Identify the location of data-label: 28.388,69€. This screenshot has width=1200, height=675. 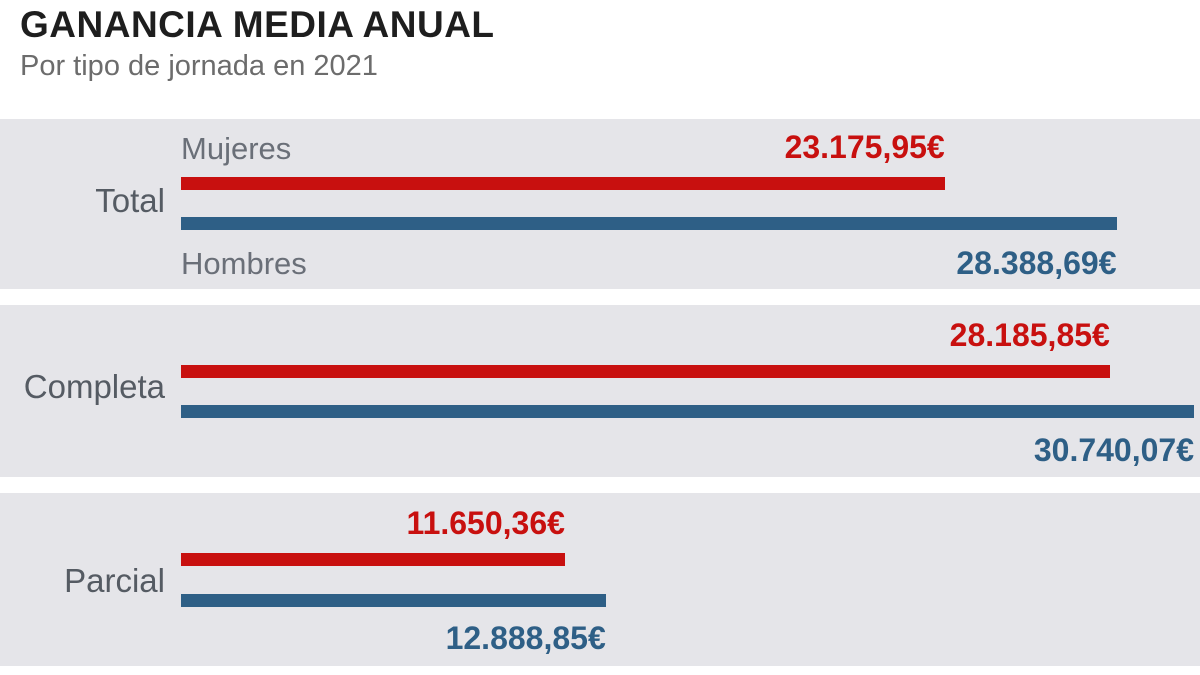
(1036, 263).